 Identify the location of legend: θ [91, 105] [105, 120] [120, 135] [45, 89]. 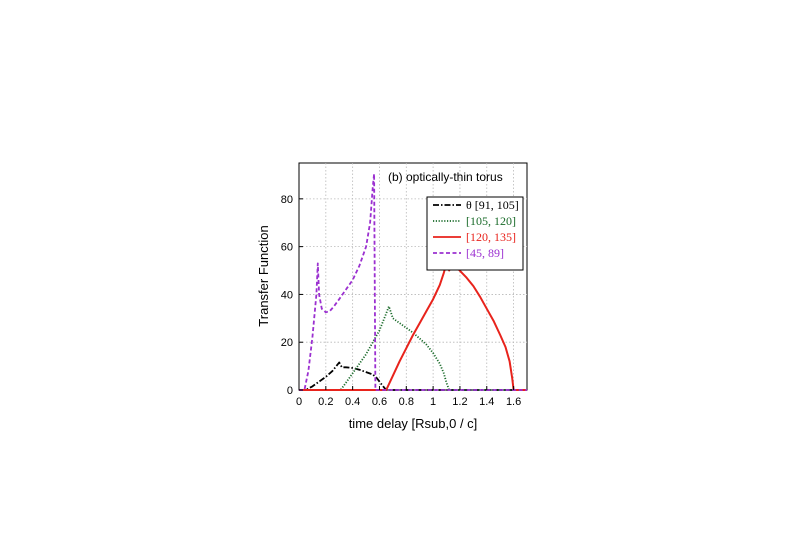
(475, 233).